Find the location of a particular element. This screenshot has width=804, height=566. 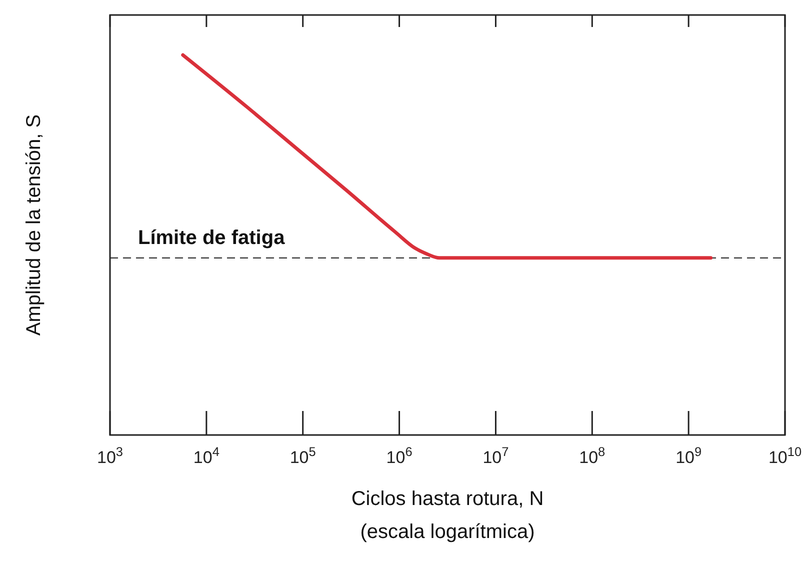

x-axis-title: Ciclos hasta rotura, N (escala logarítmica) is located at coordinates (447, 515).